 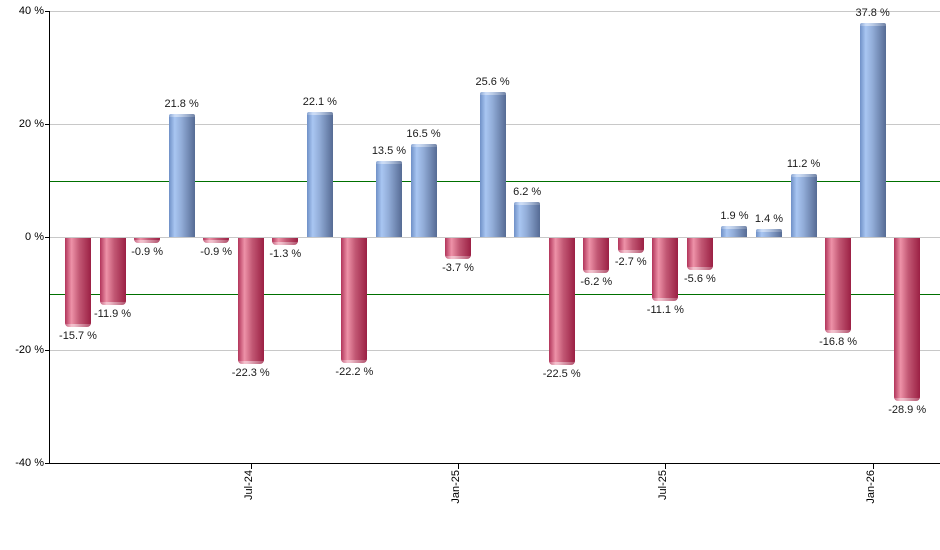 I want to click on bar-value-label: -6.2 %, so click(x=596, y=282).